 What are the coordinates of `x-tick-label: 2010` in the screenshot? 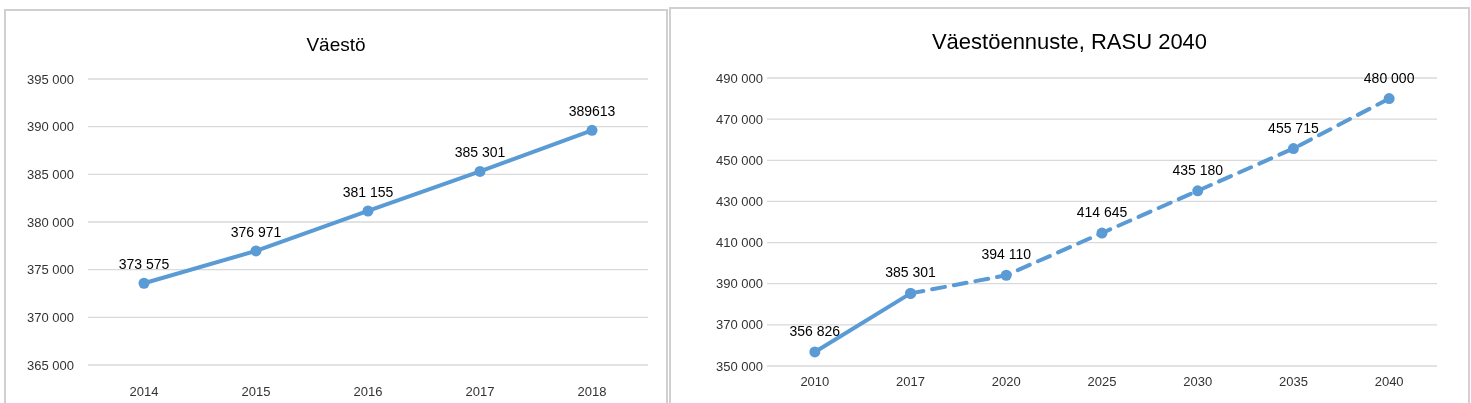 It's located at (815, 381).